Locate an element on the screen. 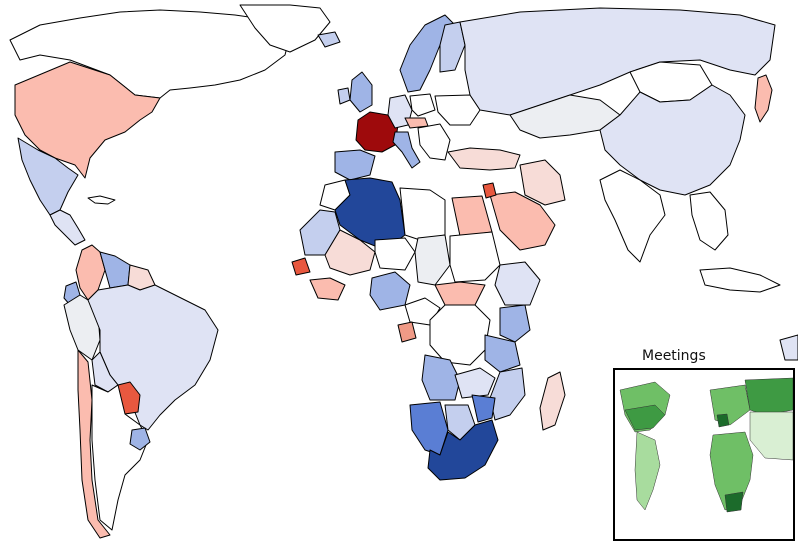 The height and width of the screenshot is (549, 798). country-uruguay is located at coordinates (140, 439).